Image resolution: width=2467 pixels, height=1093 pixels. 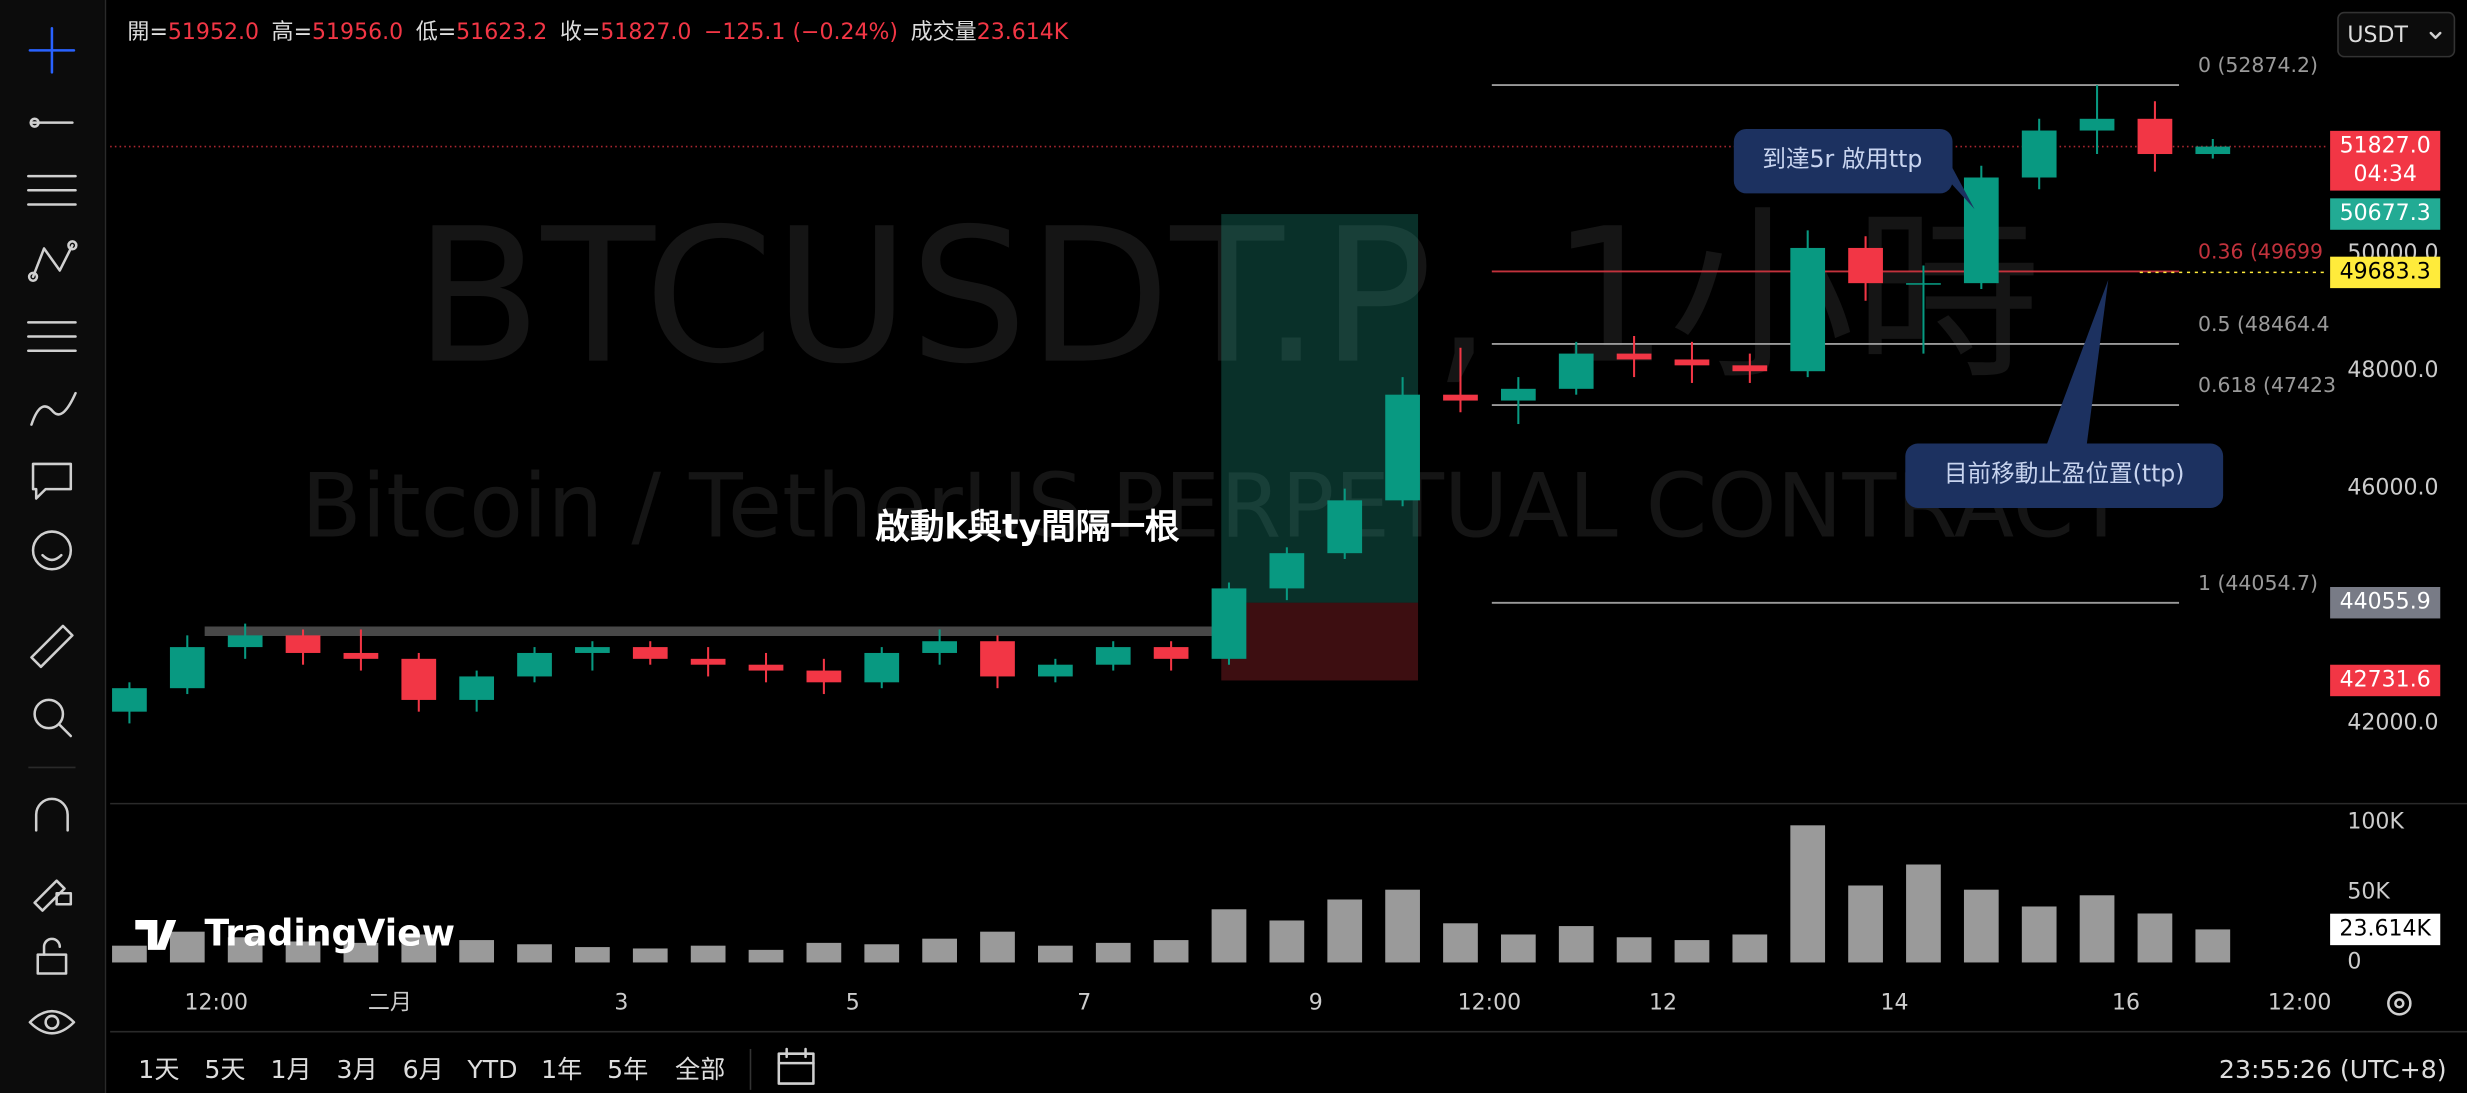 I want to click on legend-change: −125.1 (−0.24%), so click(x=801, y=32).